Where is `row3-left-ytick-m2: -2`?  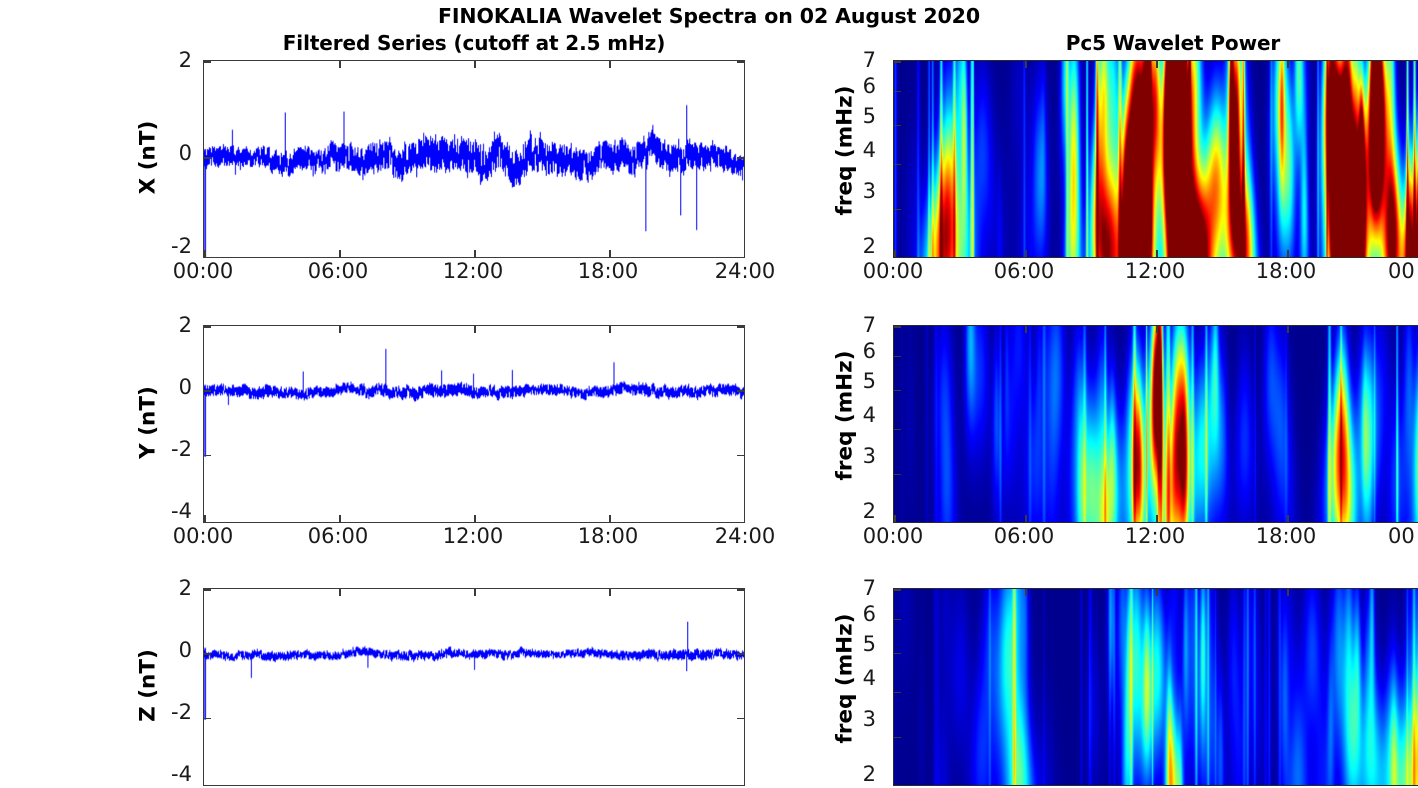 row3-left-ytick-m2: -2 is located at coordinates (181, 712).